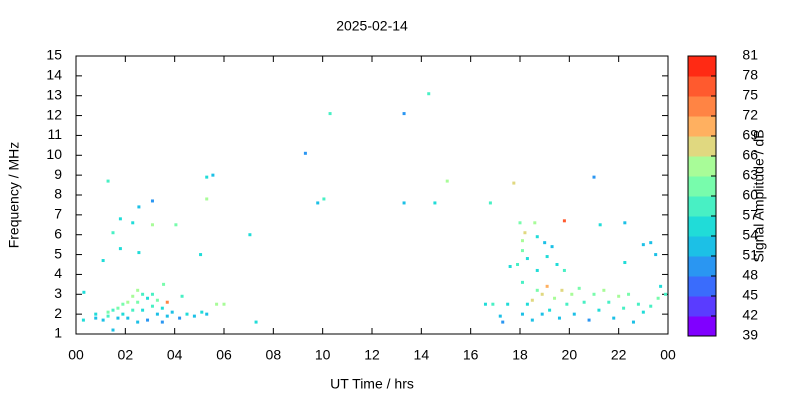  What do you see at coordinates (58, 333) in the screenshot?
I see `y-tick-label: 1` at bounding box center [58, 333].